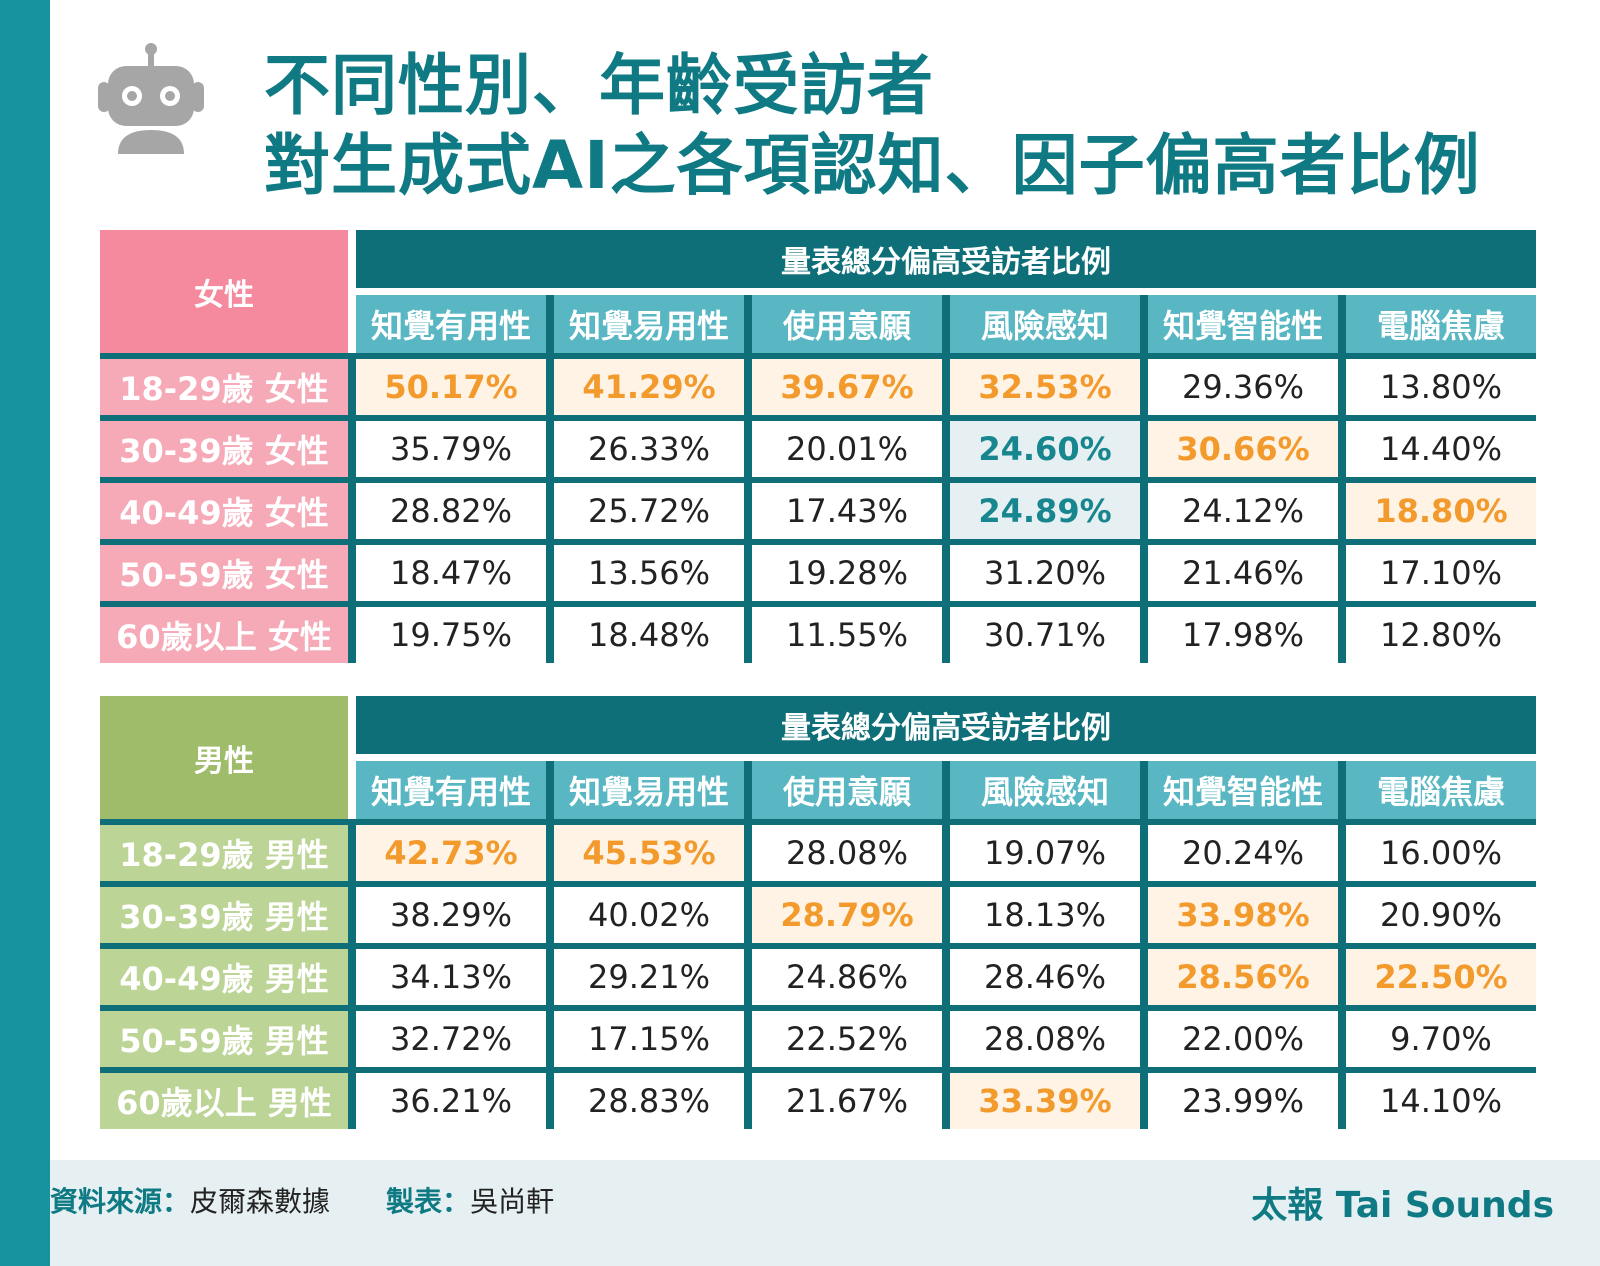  Describe the element at coordinates (1440, 1101) in the screenshot. I see `male-data-cell: 14.10%` at that location.